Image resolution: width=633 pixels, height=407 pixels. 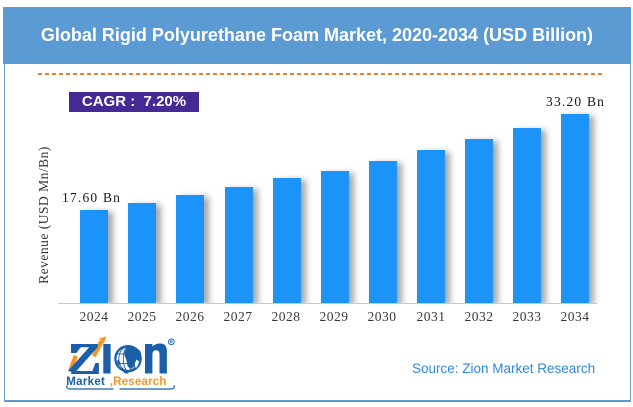 What do you see at coordinates (172, 342) in the screenshot?
I see `svg-text: R` at bounding box center [172, 342].